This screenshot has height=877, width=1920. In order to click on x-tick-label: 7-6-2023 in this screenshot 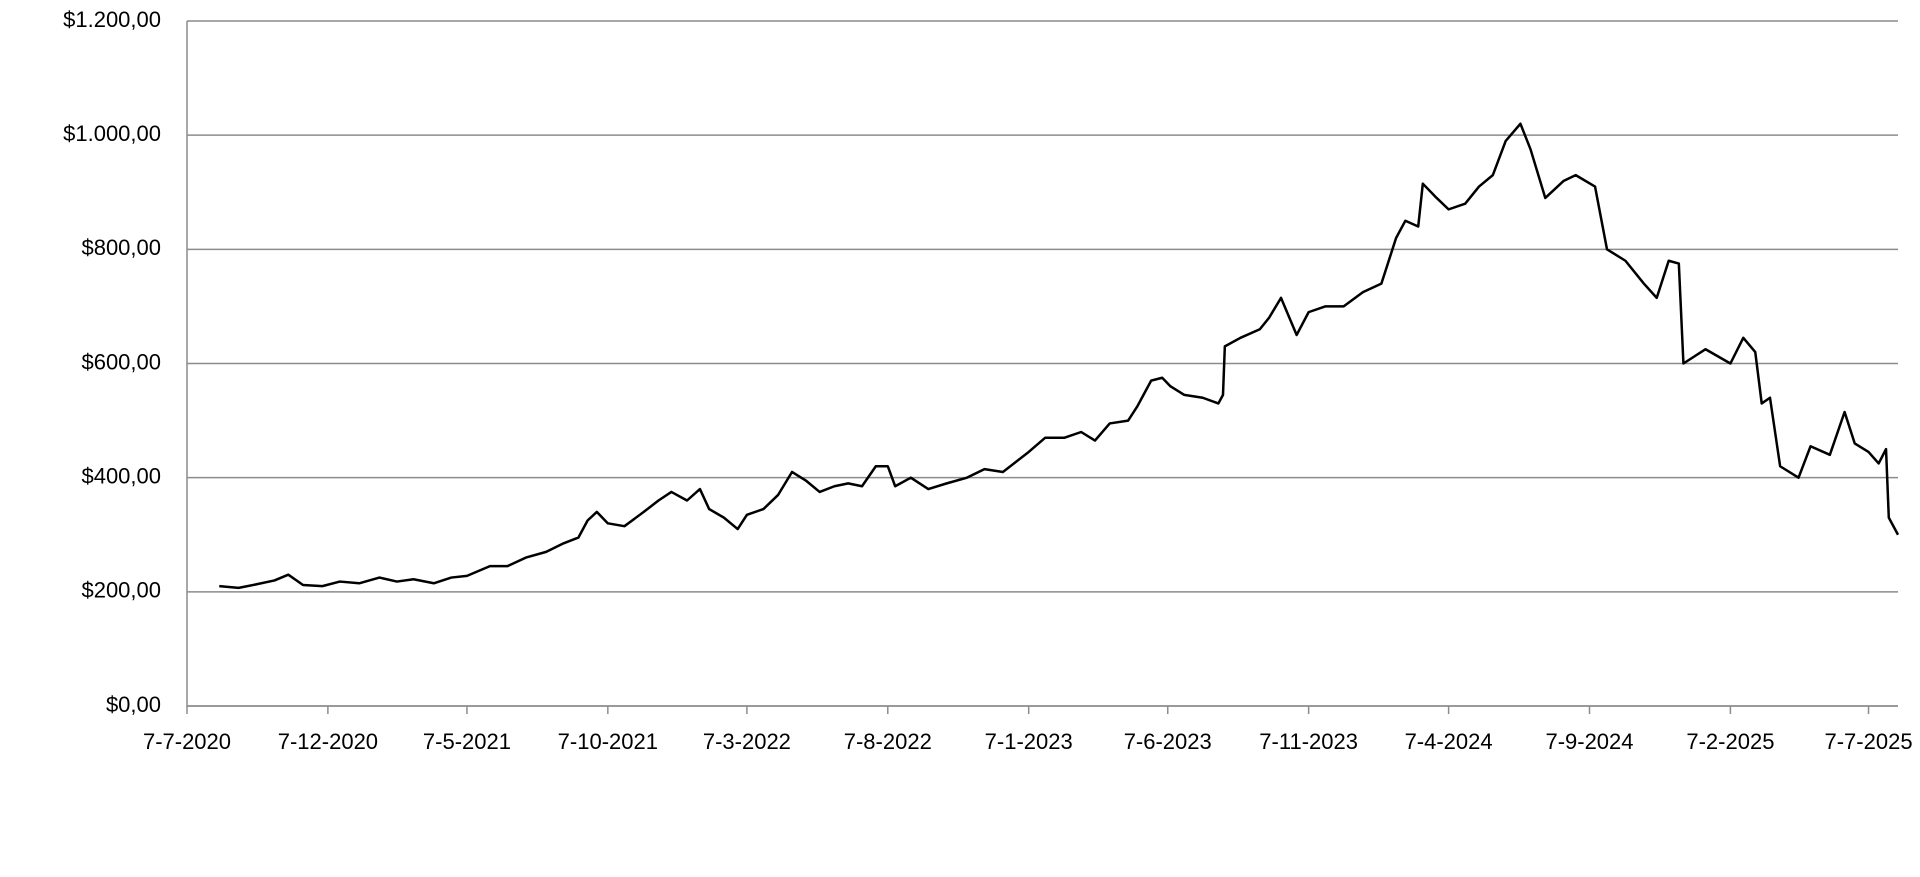, I will do `click(1168, 741)`.